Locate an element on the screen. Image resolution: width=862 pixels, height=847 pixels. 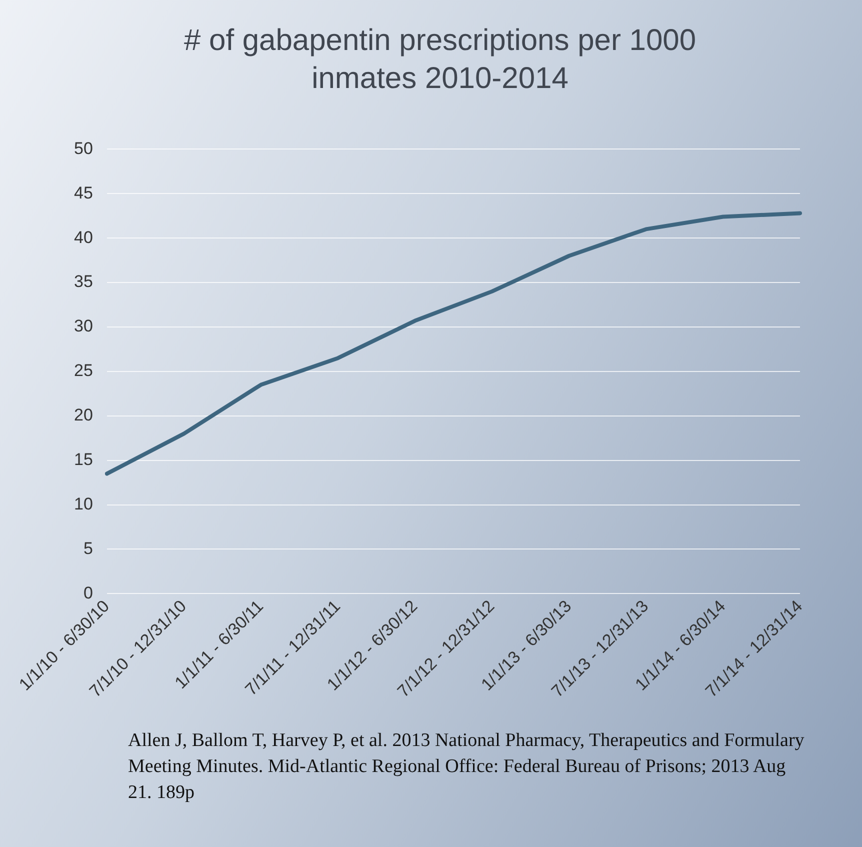
y-tick-label: 25 is located at coordinates (83, 370).